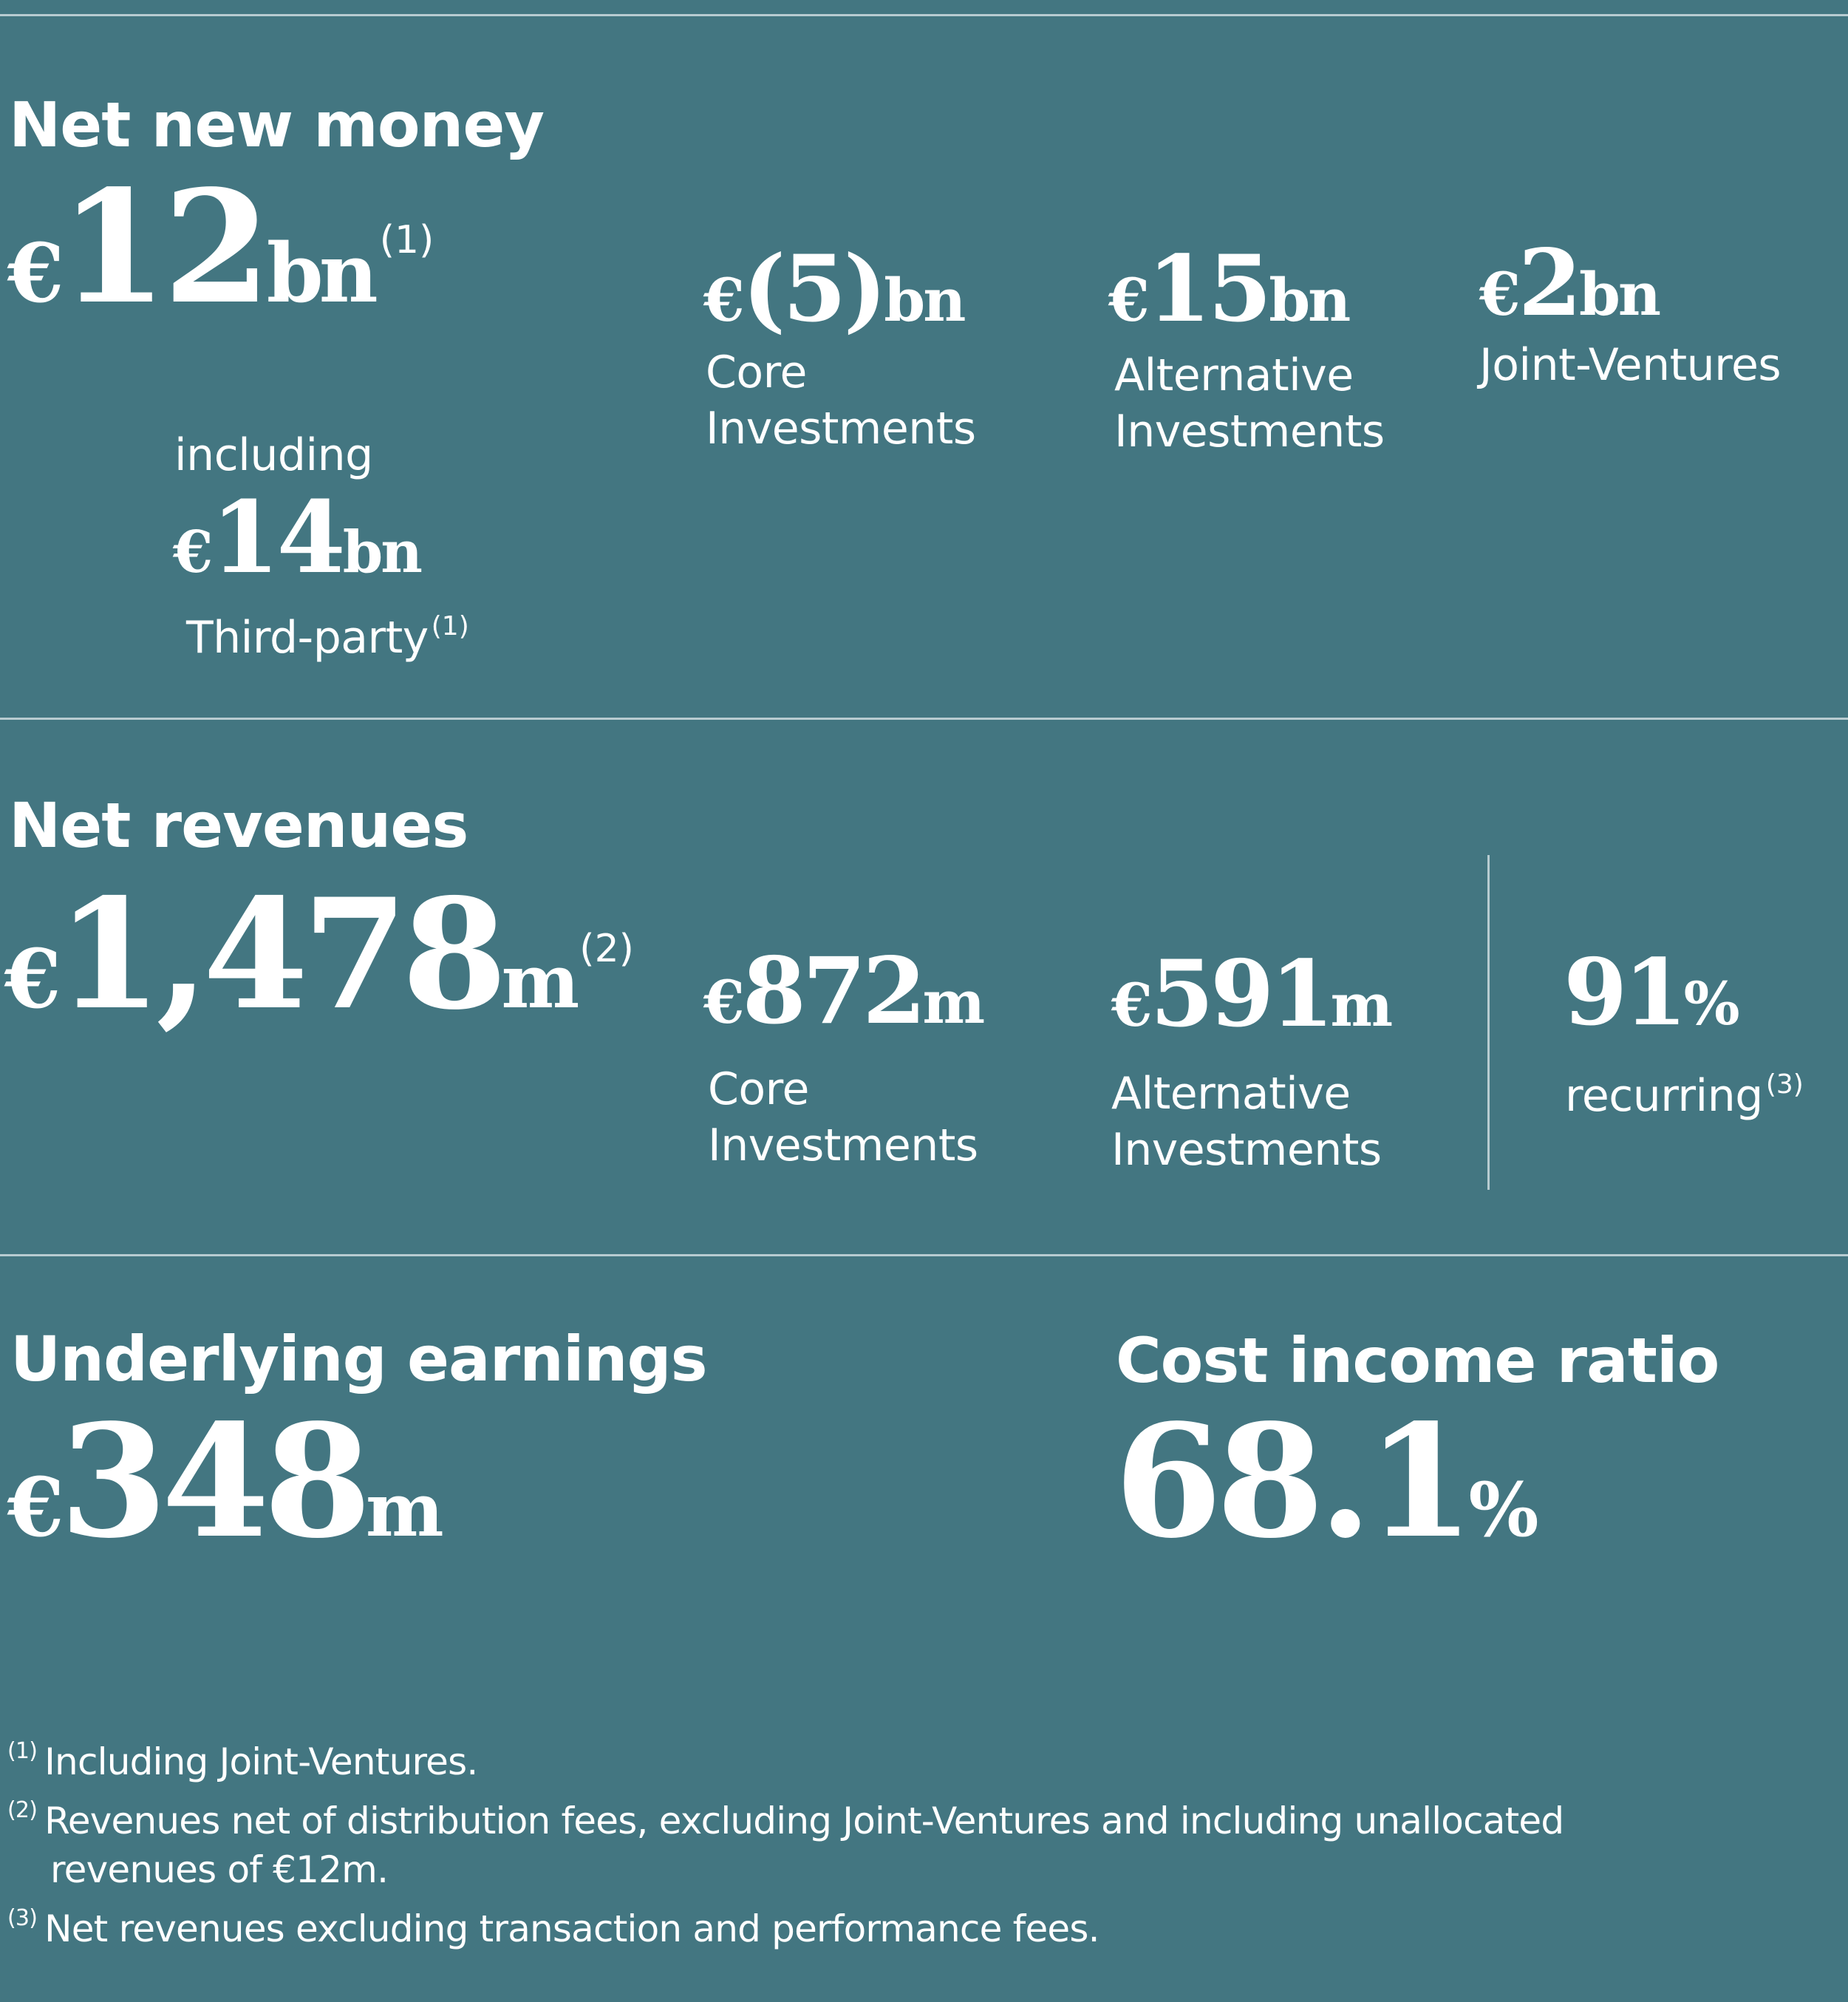  What do you see at coordinates (1664, 1096) in the screenshot?
I see `recurring-text: recurring` at bounding box center [1664, 1096].